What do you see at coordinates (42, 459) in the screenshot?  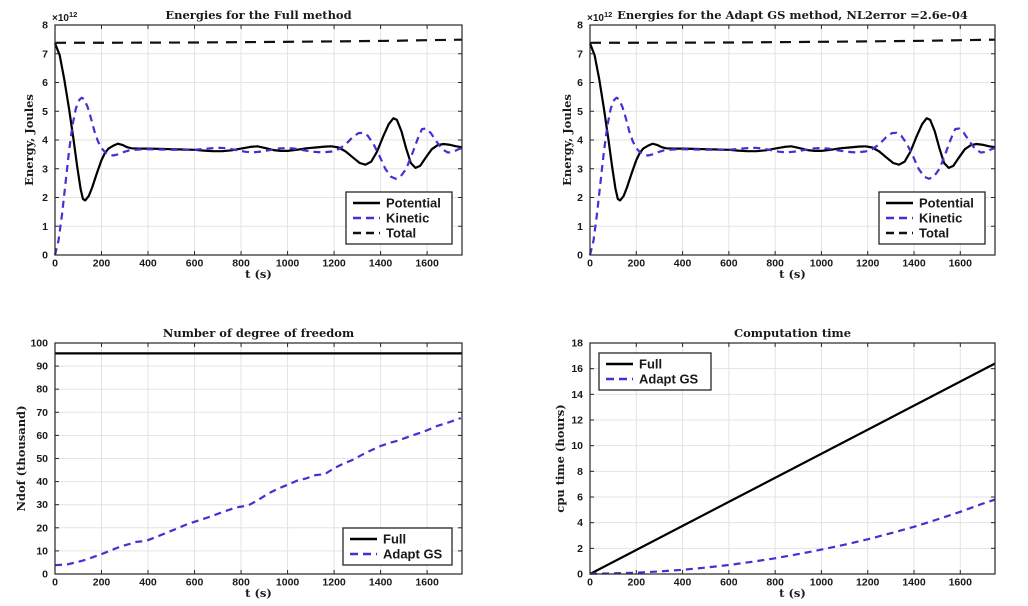 I see `svg-text: 50` at bounding box center [42, 459].